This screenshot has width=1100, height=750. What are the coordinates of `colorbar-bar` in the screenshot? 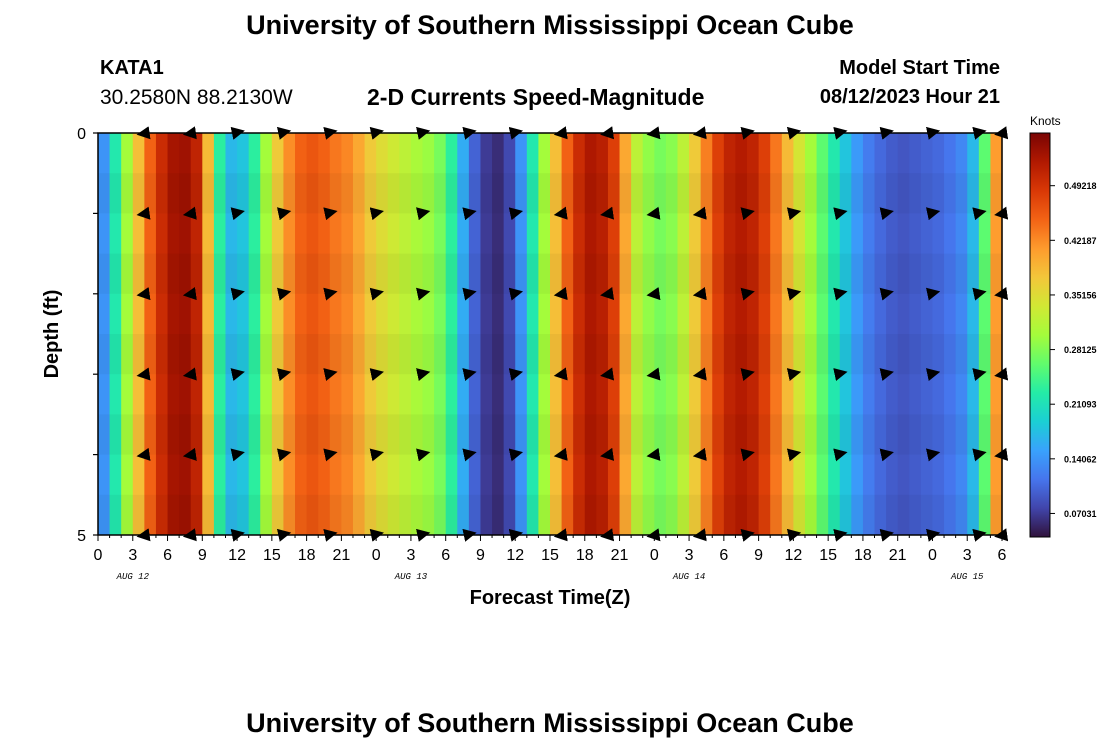 It's located at (1040, 335).